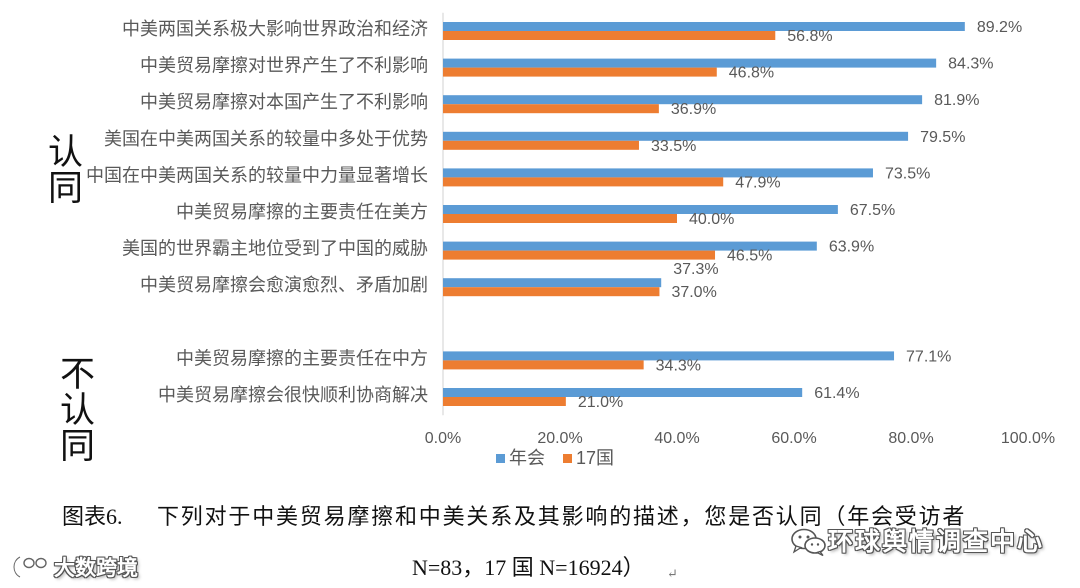 Image resolution: width=1080 pixels, height=588 pixels. I want to click on legend-item-series-1: 17国, so click(588, 458).